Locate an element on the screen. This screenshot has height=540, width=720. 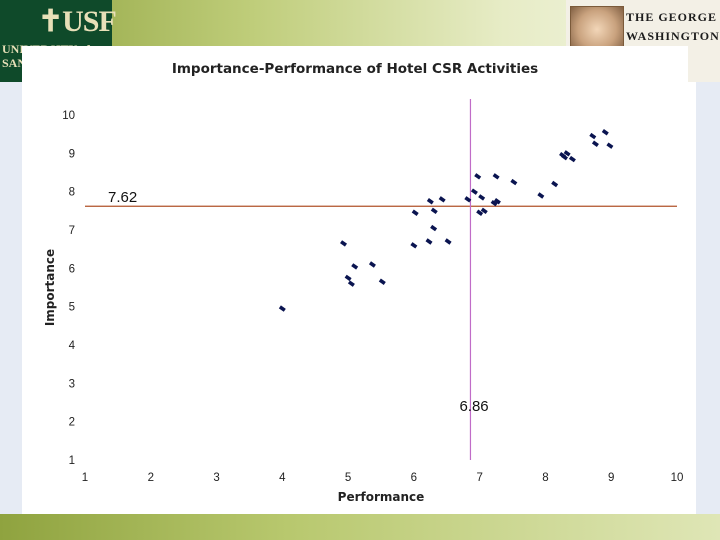
y-tick-label: 4 is located at coordinates (72, 346).